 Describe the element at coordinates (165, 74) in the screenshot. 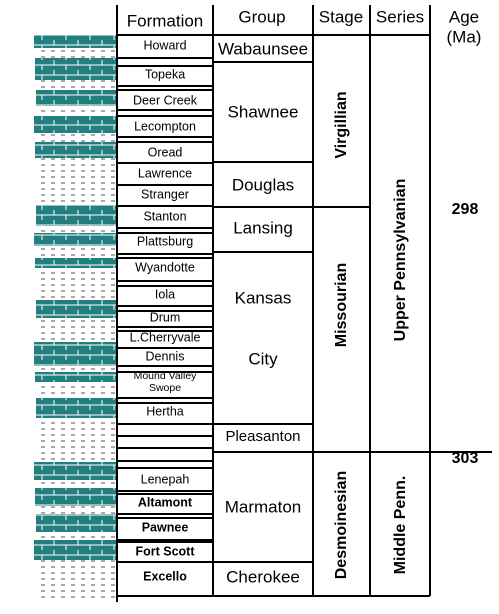

I see `formation-label: Topeka` at that location.